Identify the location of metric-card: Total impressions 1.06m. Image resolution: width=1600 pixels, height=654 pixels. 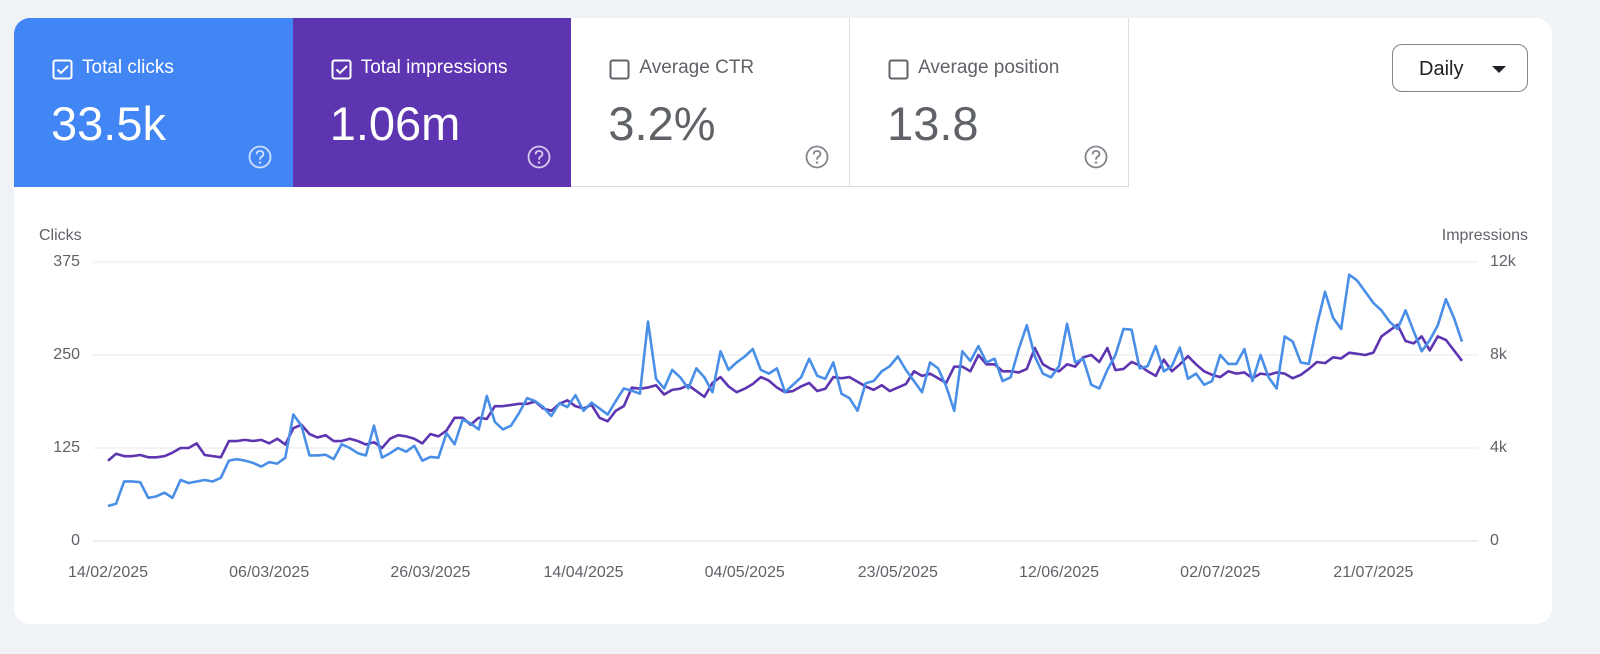
(432, 102).